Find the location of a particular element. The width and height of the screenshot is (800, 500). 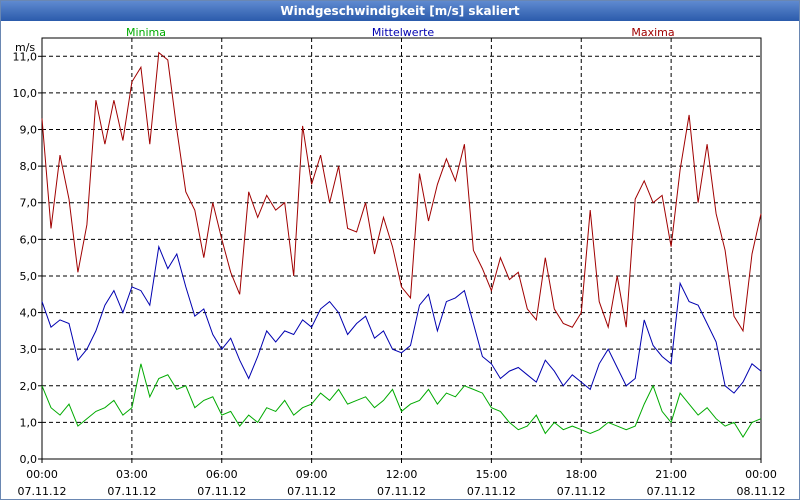

y-tick-label: 9,0 is located at coordinates (29, 130).